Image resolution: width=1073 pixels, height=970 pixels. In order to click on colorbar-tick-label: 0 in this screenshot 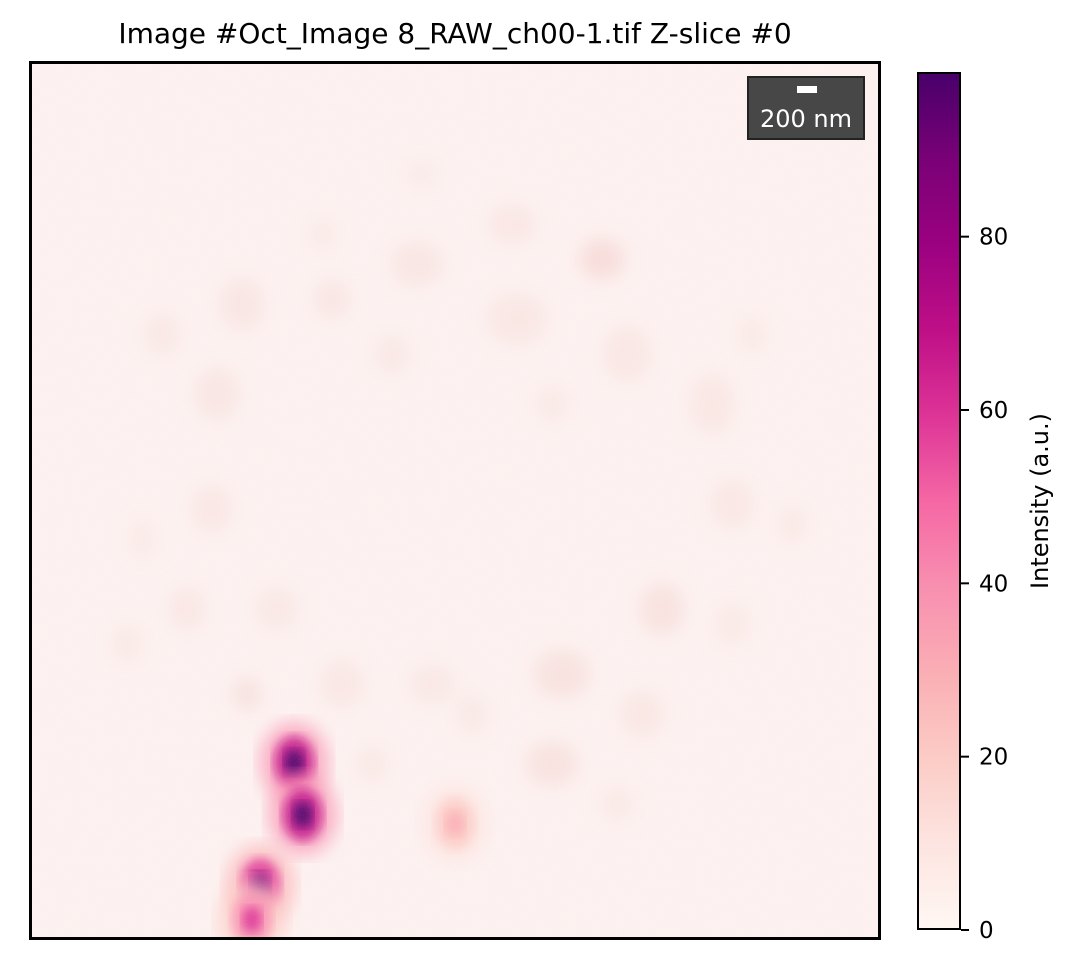, I will do `click(986, 931)`.